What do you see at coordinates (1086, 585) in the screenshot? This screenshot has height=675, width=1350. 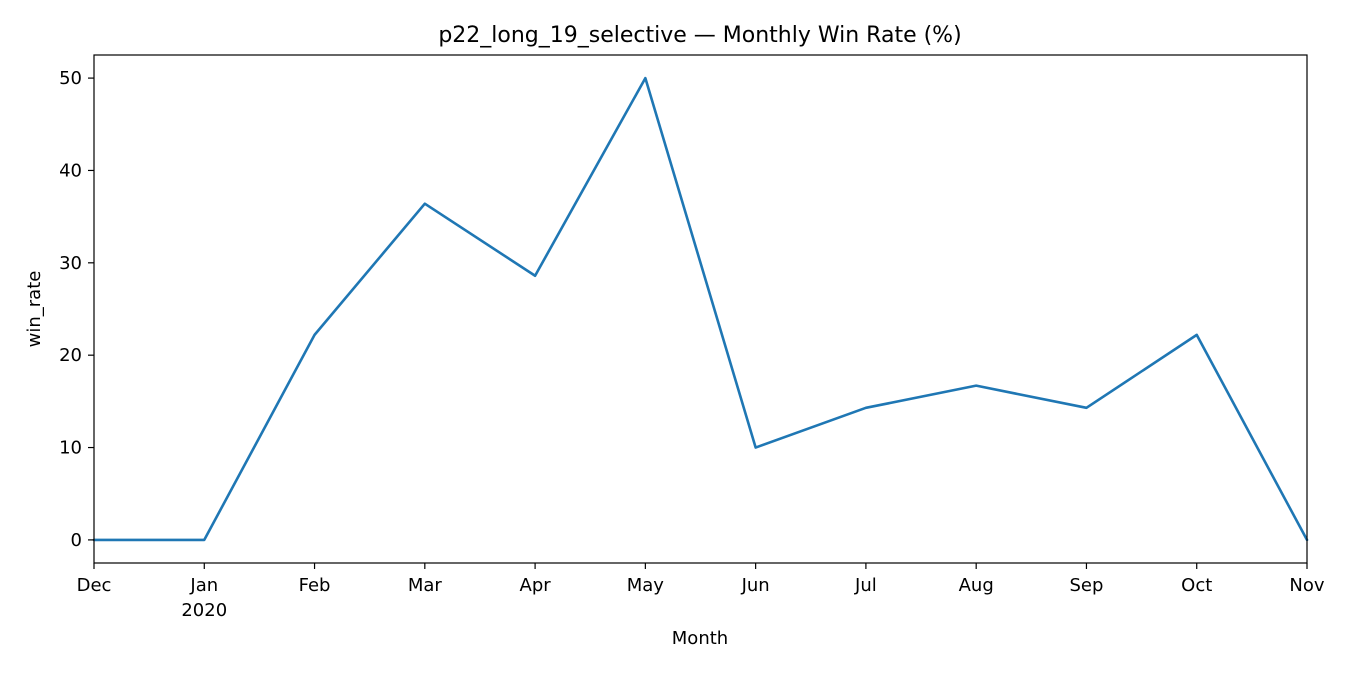 I see `x-tick-label: Sep` at bounding box center [1086, 585].